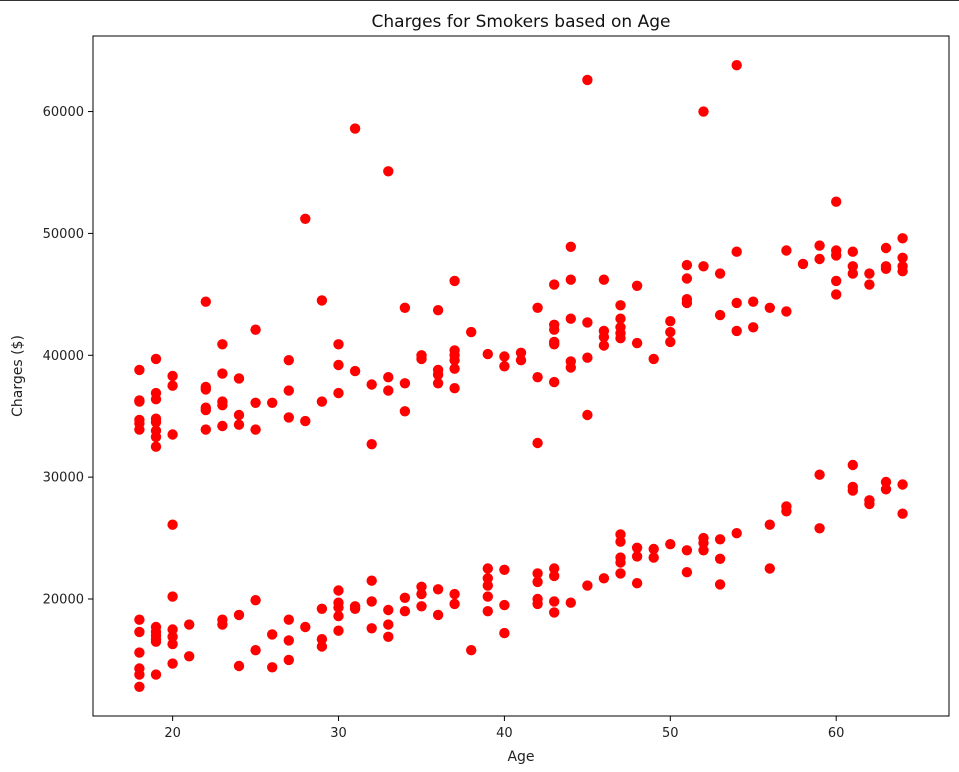 The height and width of the screenshot is (772, 959). Describe the element at coordinates (504, 728) in the screenshot. I see `x-axis: 20 30 40 50 60` at that location.